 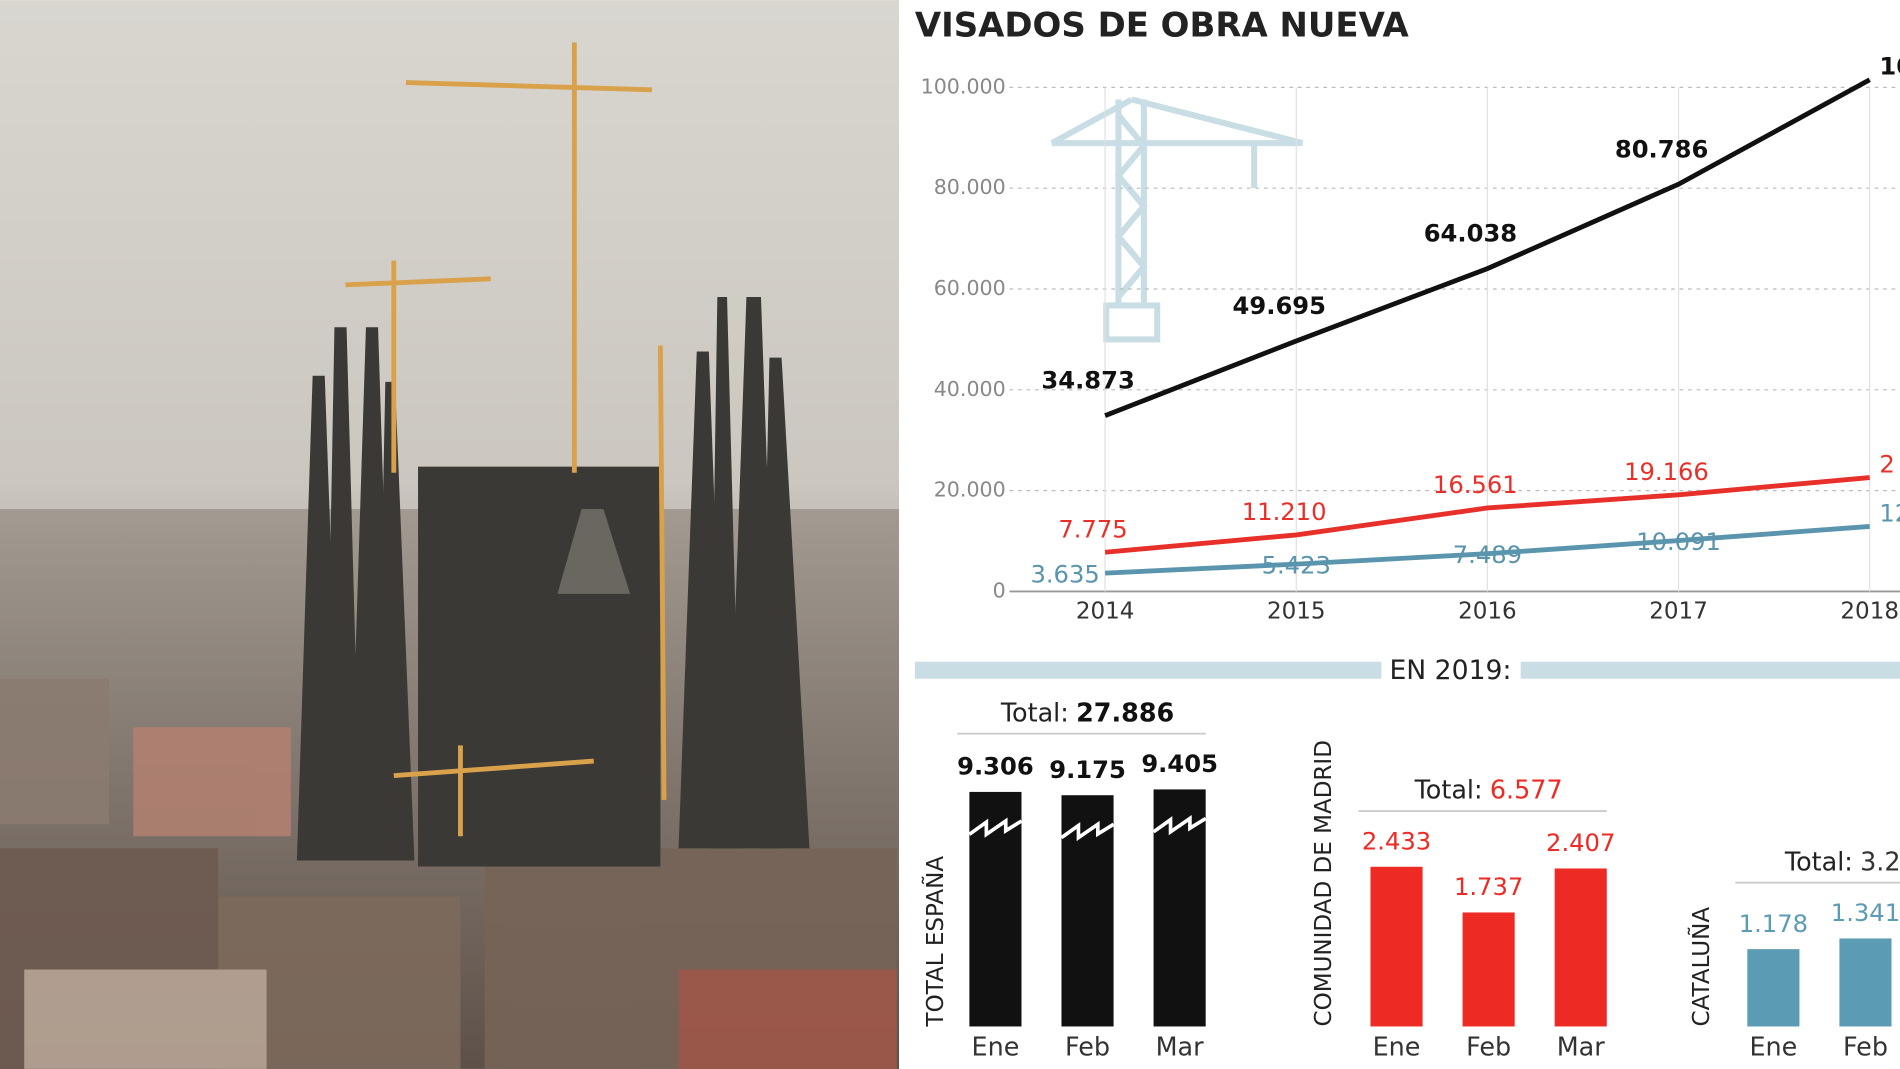 I want to click on data-label: 34.873, so click(x=1087, y=381).